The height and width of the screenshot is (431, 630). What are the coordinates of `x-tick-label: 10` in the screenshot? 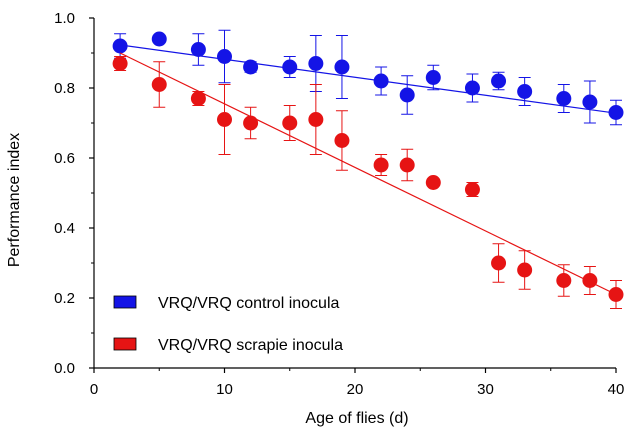 It's located at (224, 389).